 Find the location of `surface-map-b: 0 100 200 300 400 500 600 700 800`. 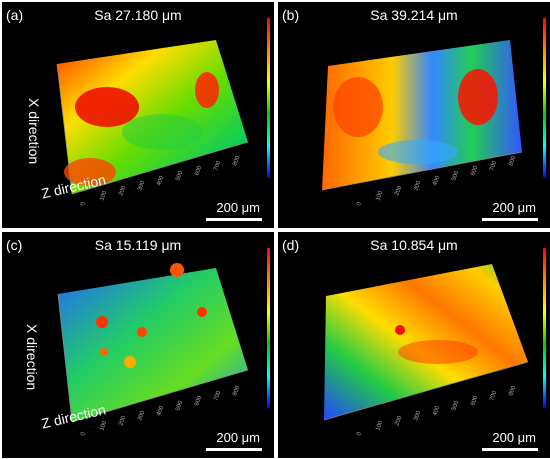

surface-map-b: 0 100 200 300 400 500 600 700 800 is located at coordinates (422, 123).